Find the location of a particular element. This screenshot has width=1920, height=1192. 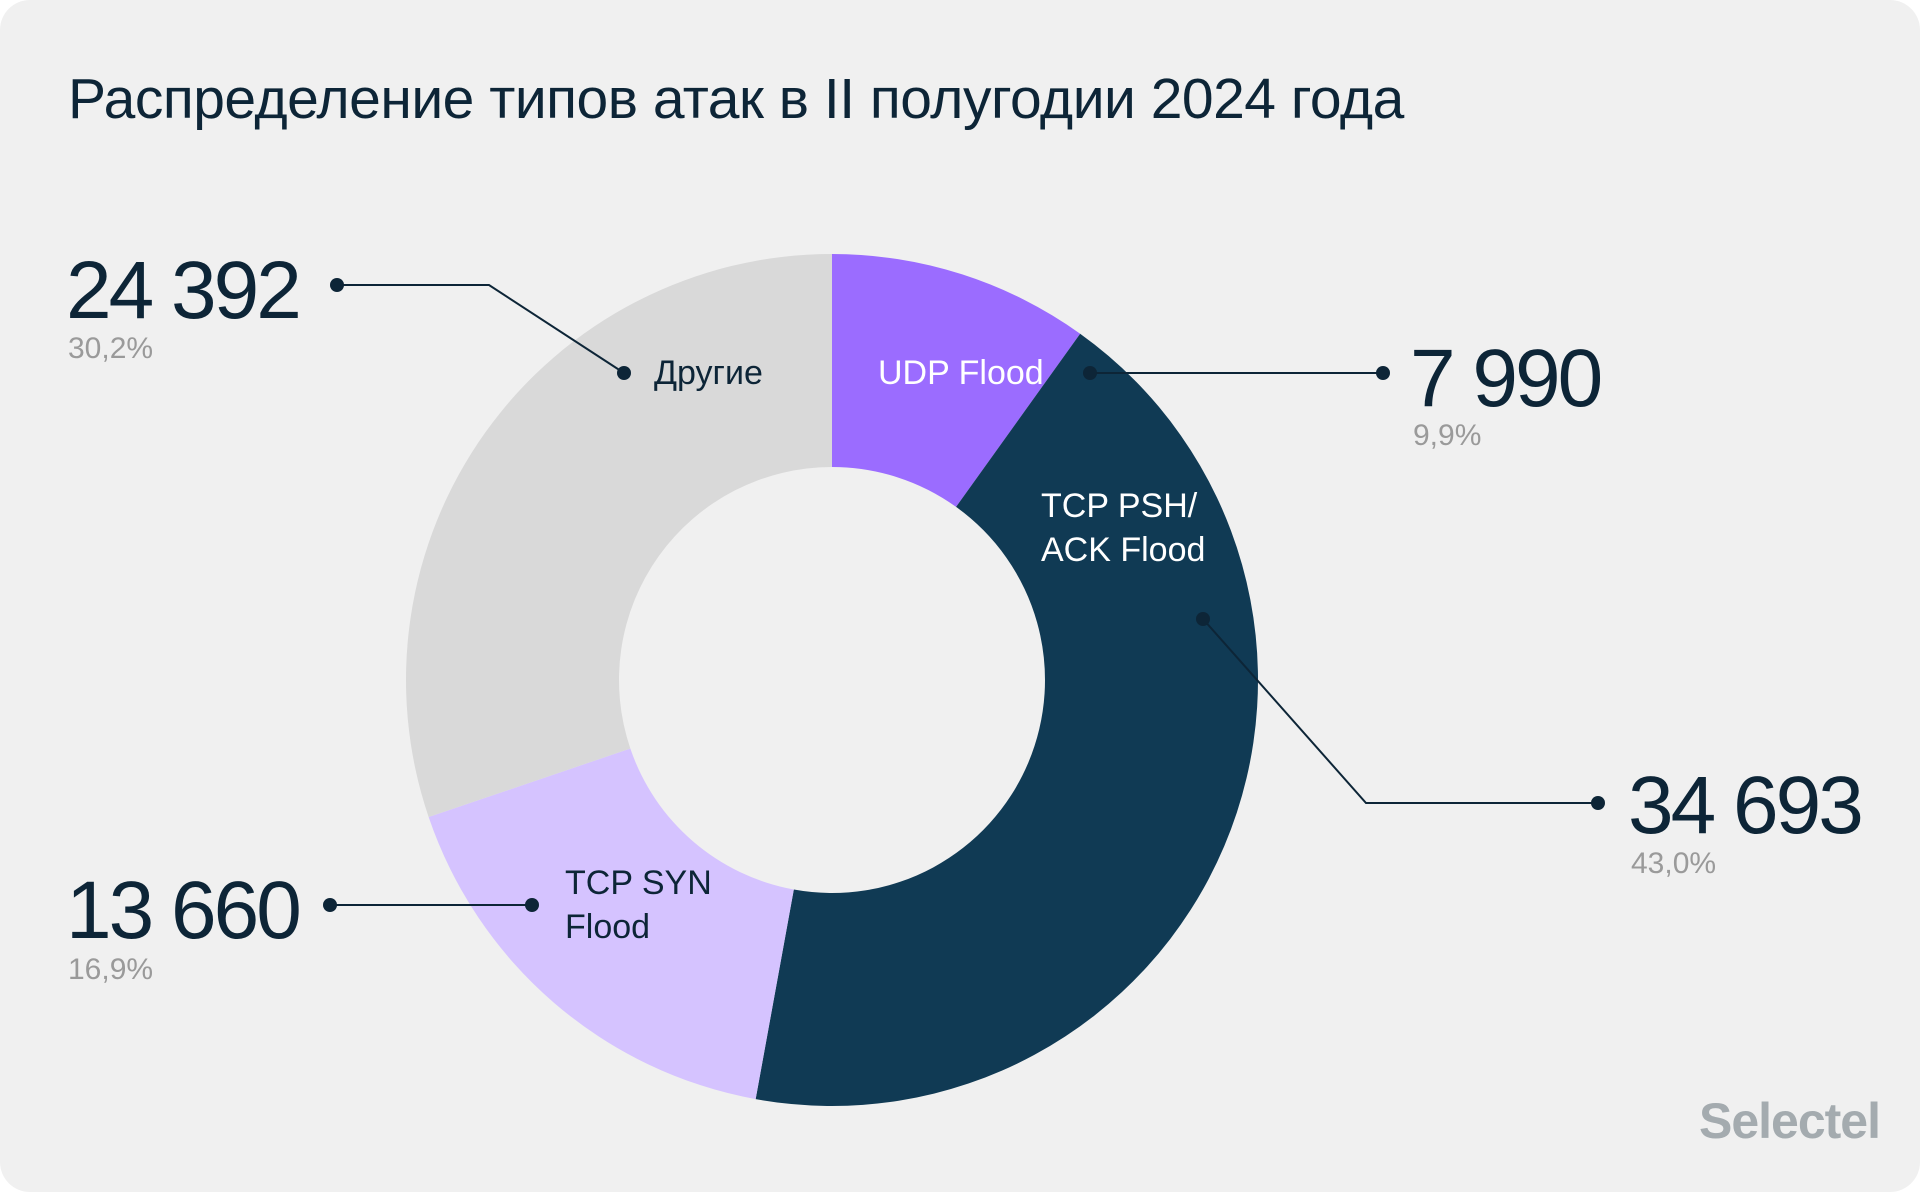

slice-label-2: TCP PSH/ACK Flood is located at coordinates (1123, 528).